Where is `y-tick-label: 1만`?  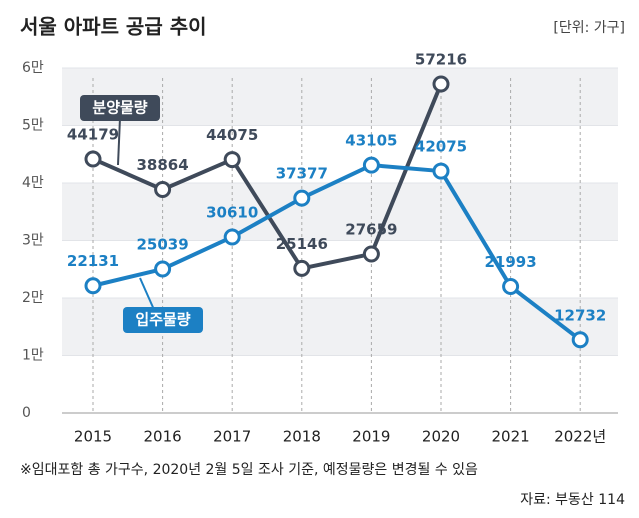
y-tick-label: 1만 is located at coordinates (33, 356).